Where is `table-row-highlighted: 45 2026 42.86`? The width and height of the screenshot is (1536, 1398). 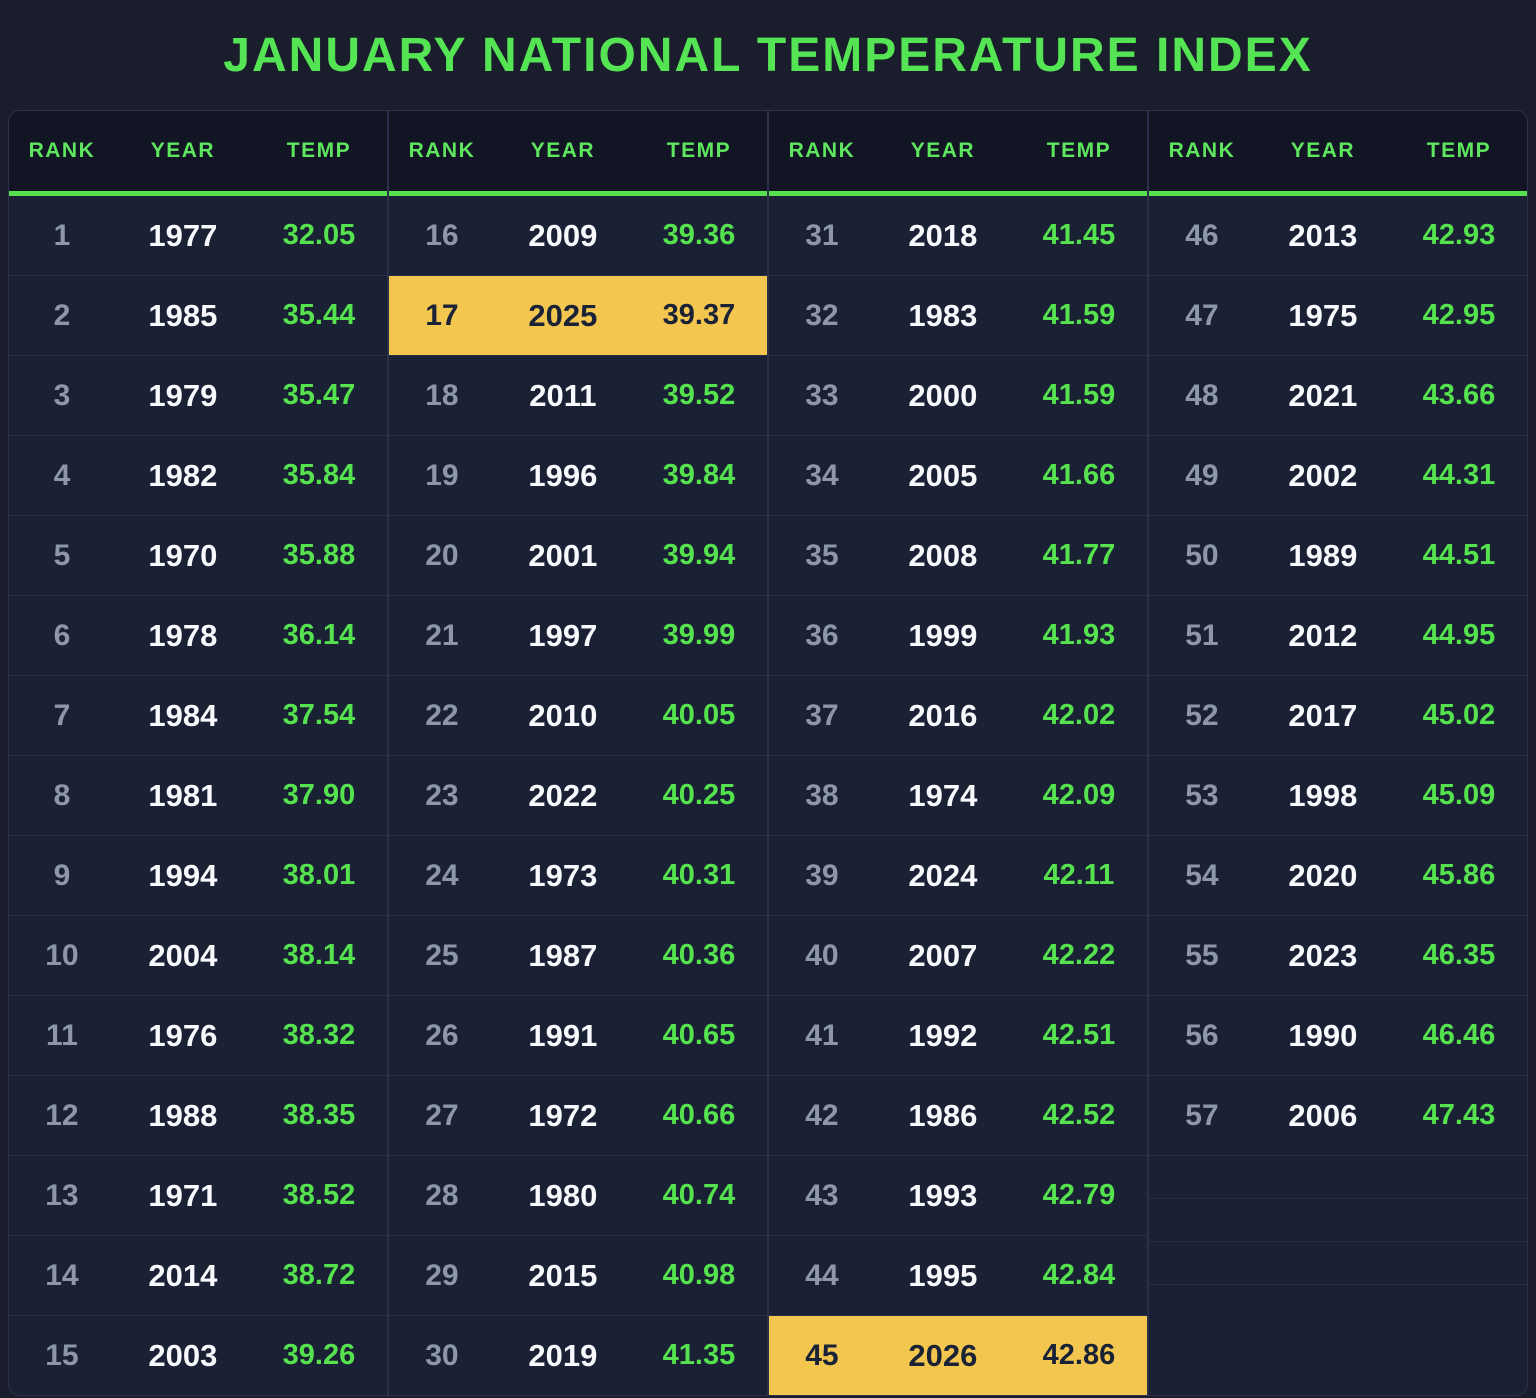
table-row-highlighted: 45 2026 42.86 is located at coordinates (958, 1355).